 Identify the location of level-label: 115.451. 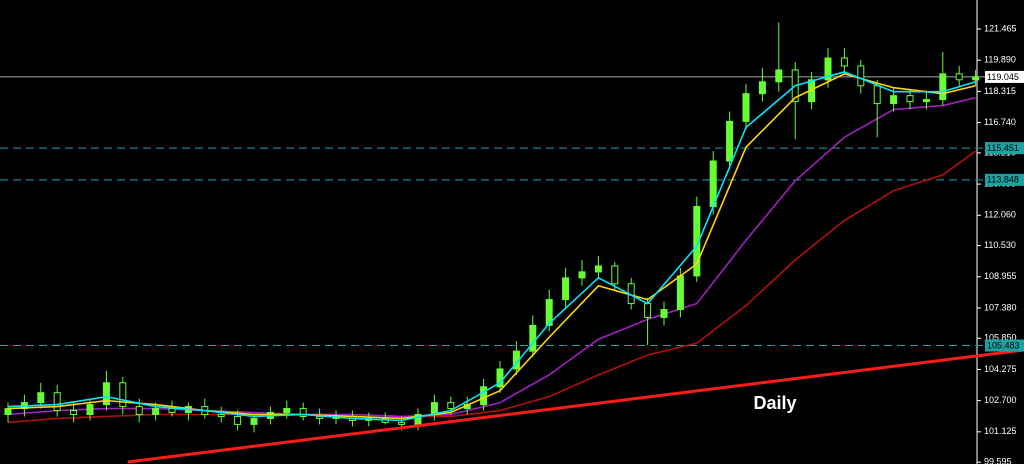
(1003, 148).